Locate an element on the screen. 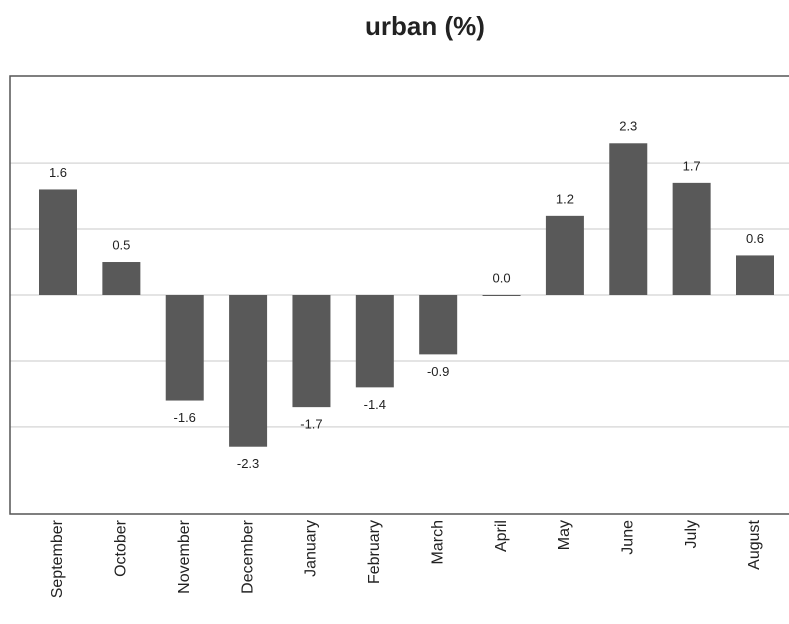 Image resolution: width=789 pixels, height=624 pixels. value-label: 0.0 is located at coordinates (502, 277).